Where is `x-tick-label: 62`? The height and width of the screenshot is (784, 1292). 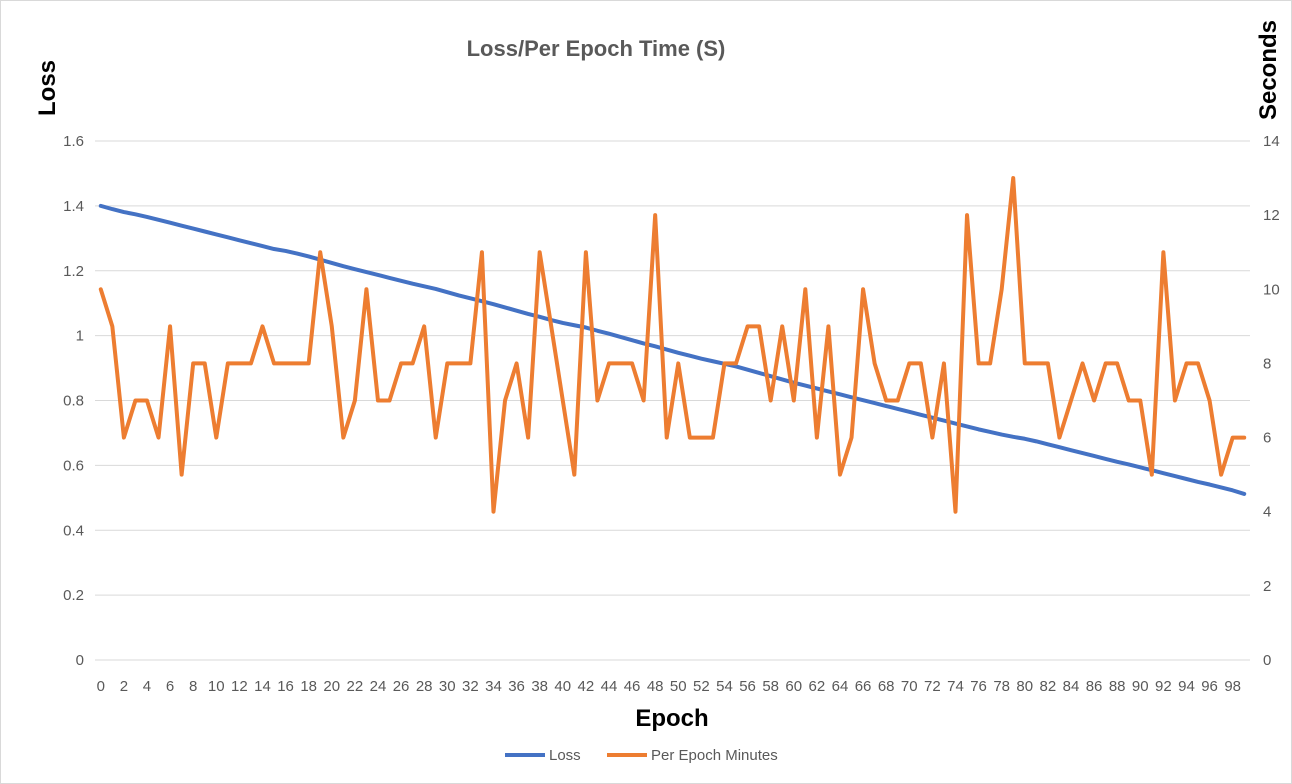 x-tick-label: 62 is located at coordinates (817, 686).